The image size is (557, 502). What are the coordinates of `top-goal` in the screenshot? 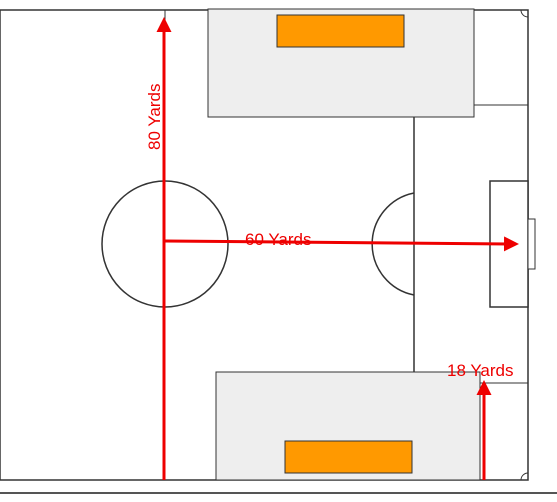 It's located at (340, 31).